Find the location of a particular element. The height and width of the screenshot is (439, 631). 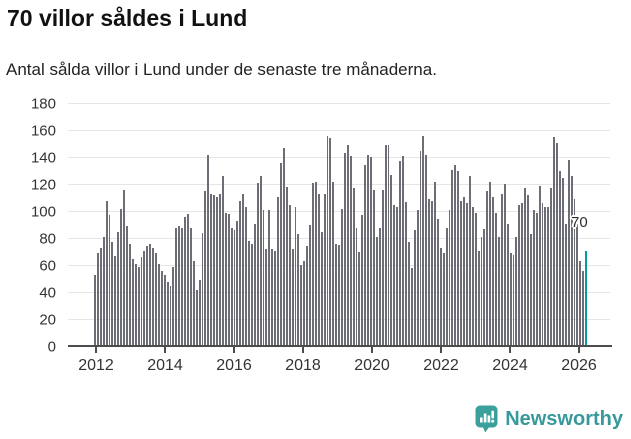

gridline is located at coordinates (339, 211).